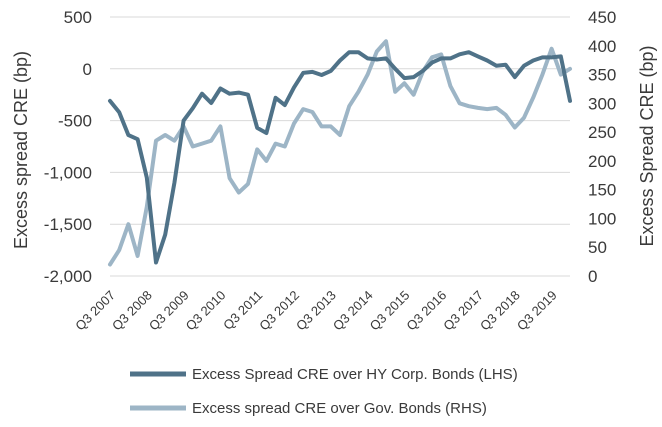  I want to click on left-axis-title: Excess spread CRE (bp), so click(21, 150).